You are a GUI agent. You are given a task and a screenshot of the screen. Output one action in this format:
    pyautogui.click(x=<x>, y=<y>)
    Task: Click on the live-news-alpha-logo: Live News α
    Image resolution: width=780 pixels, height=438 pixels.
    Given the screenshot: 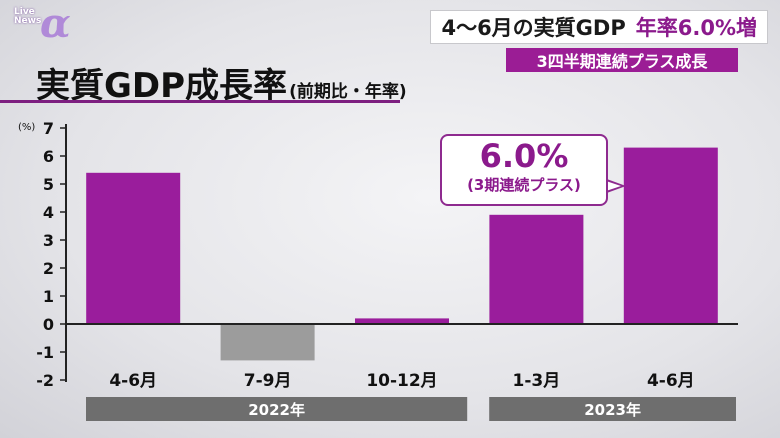 What is the action you would take?
    pyautogui.click(x=41, y=23)
    